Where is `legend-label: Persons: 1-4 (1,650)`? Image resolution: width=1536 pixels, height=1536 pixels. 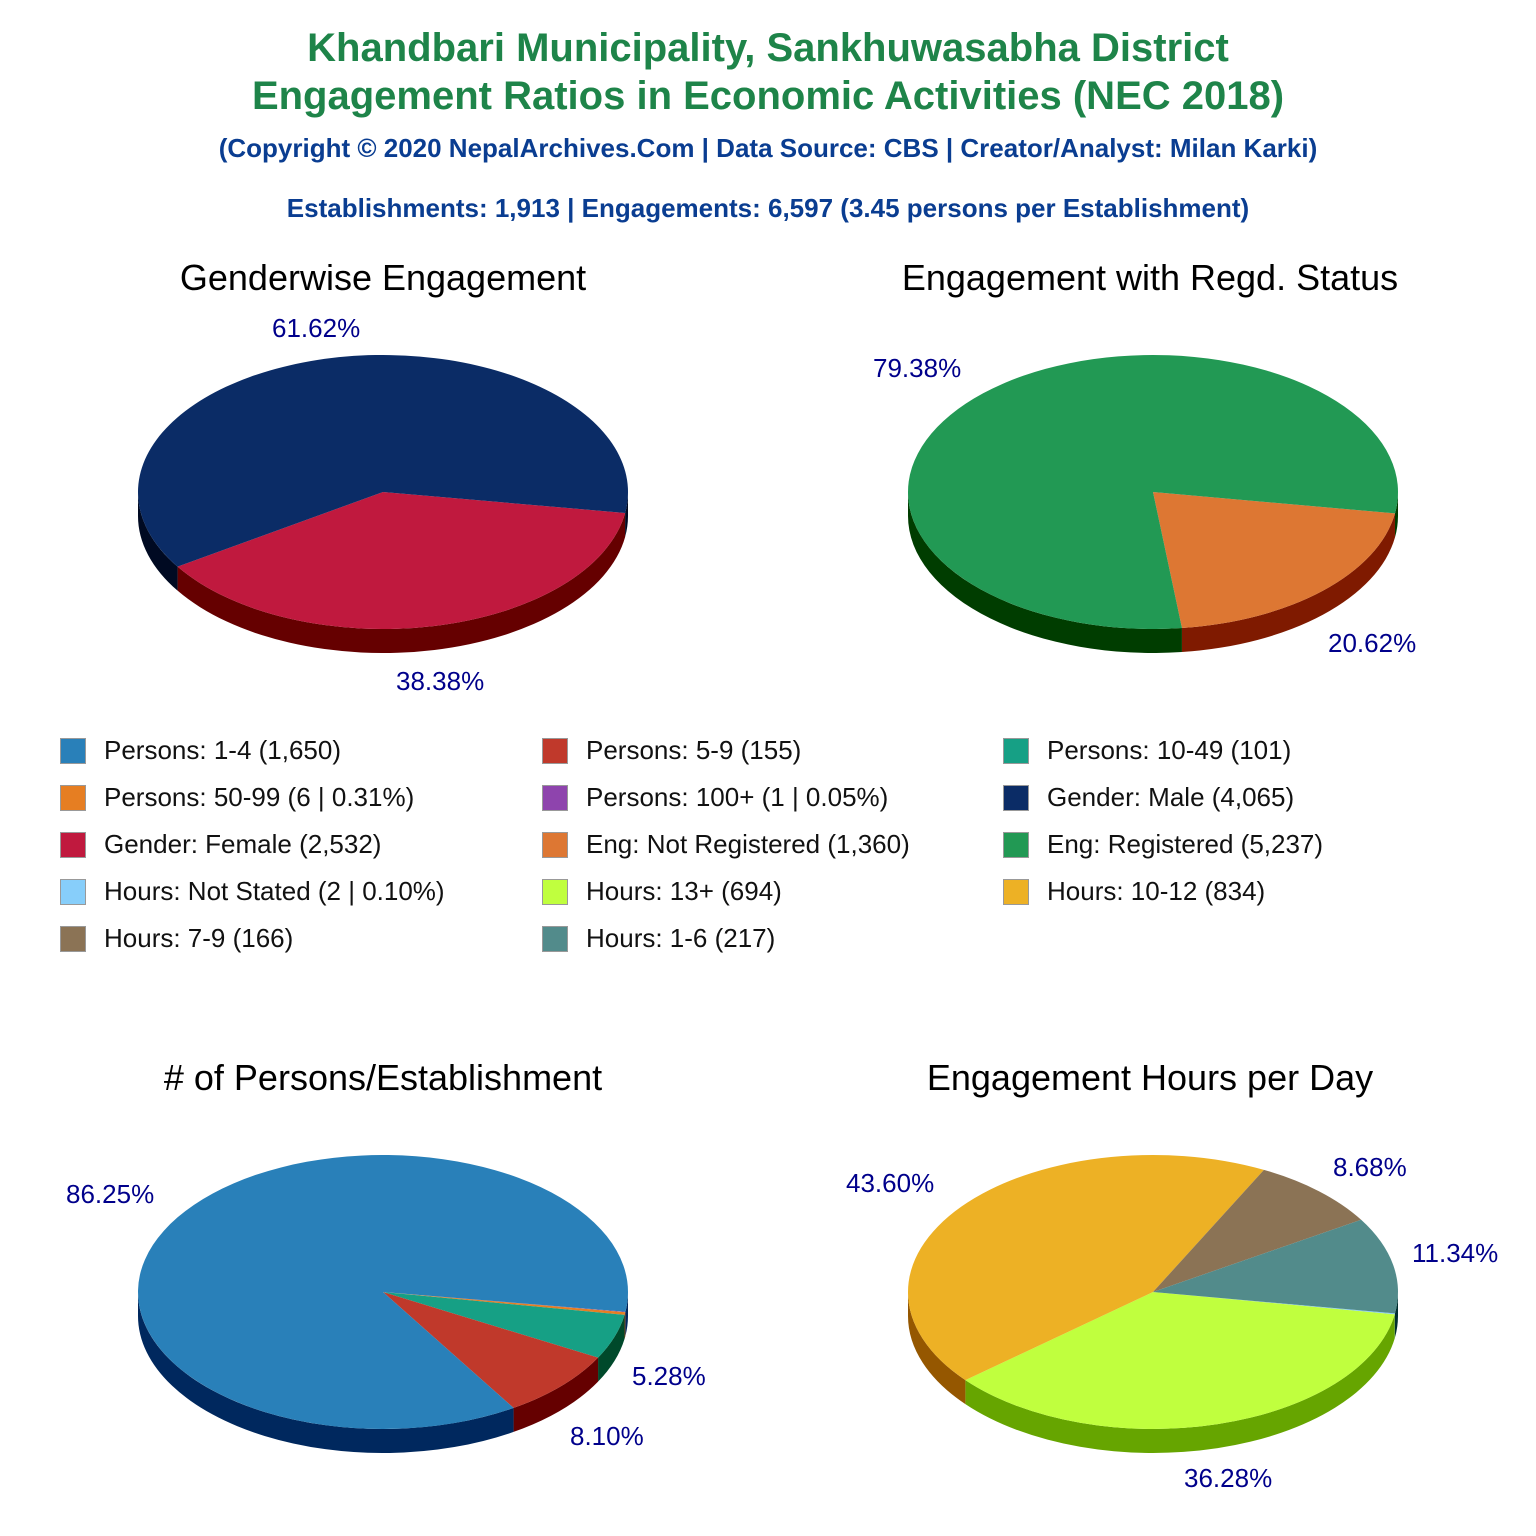
legend-label: Persons: 1-4 (1,650) is located at coordinates (223, 750).